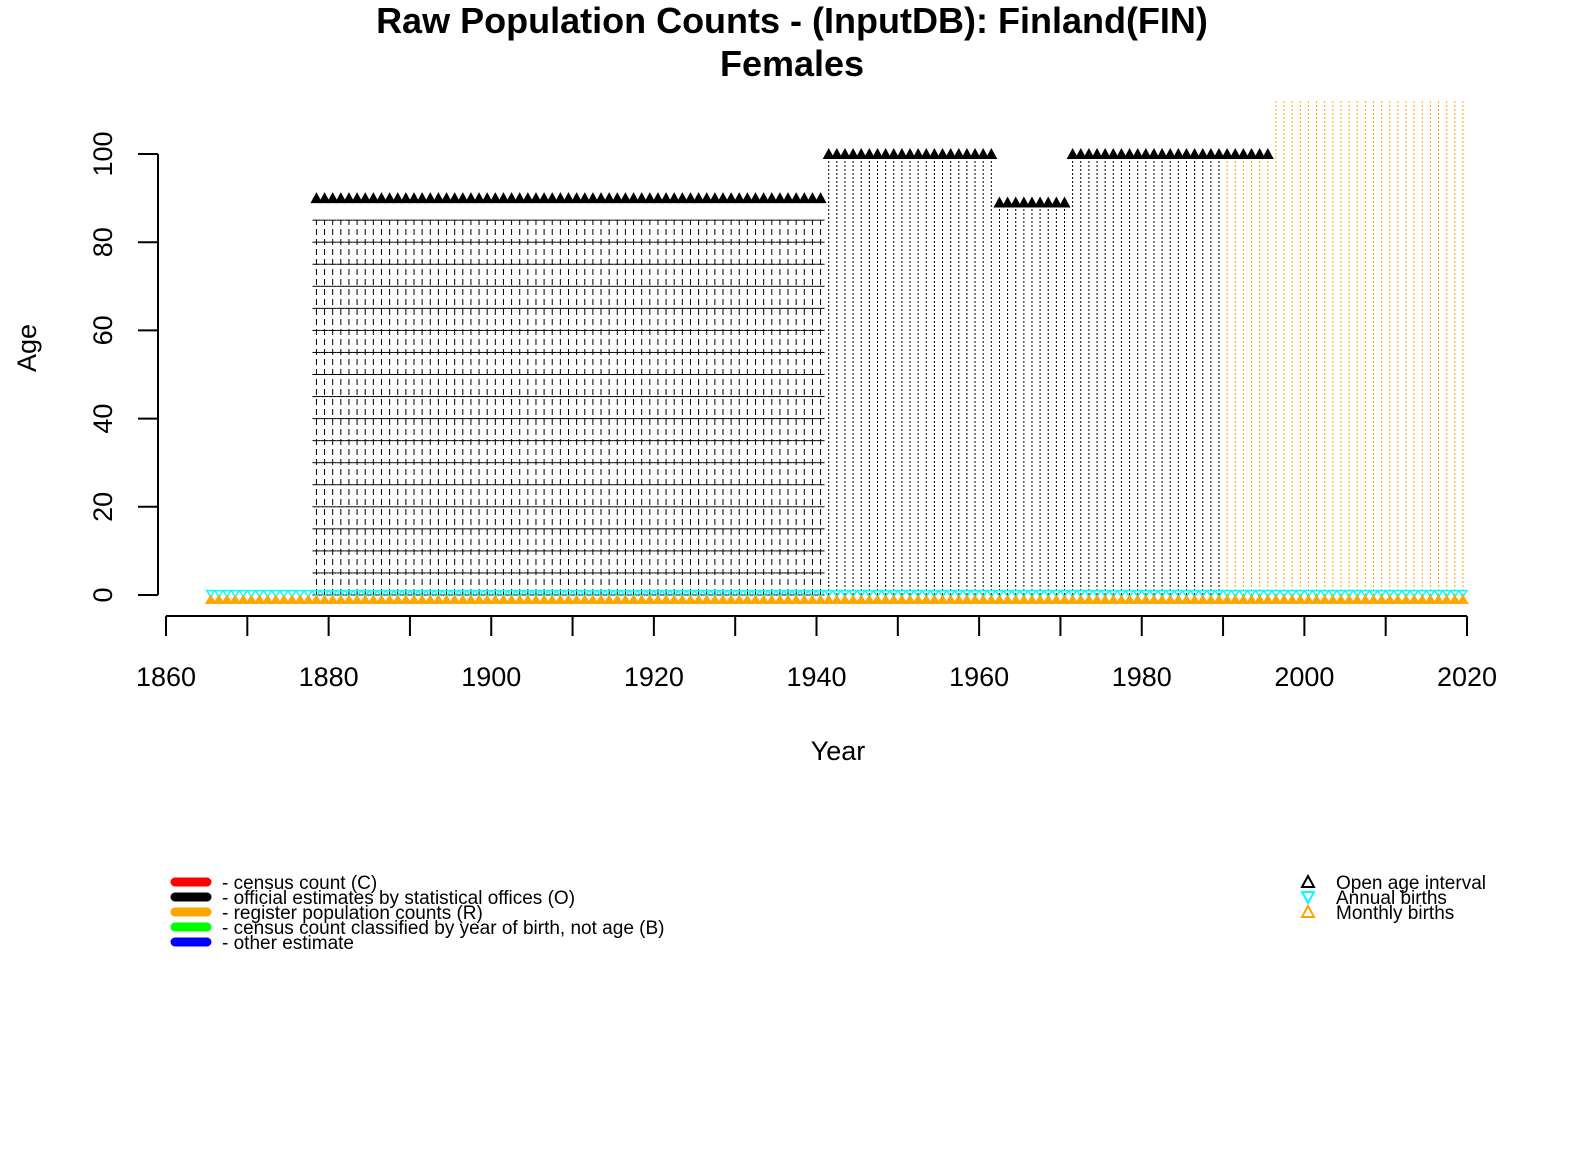 This screenshot has height=1152, width=1584. What do you see at coordinates (166, 677) in the screenshot?
I see `x-tick-label: 1860` at bounding box center [166, 677].